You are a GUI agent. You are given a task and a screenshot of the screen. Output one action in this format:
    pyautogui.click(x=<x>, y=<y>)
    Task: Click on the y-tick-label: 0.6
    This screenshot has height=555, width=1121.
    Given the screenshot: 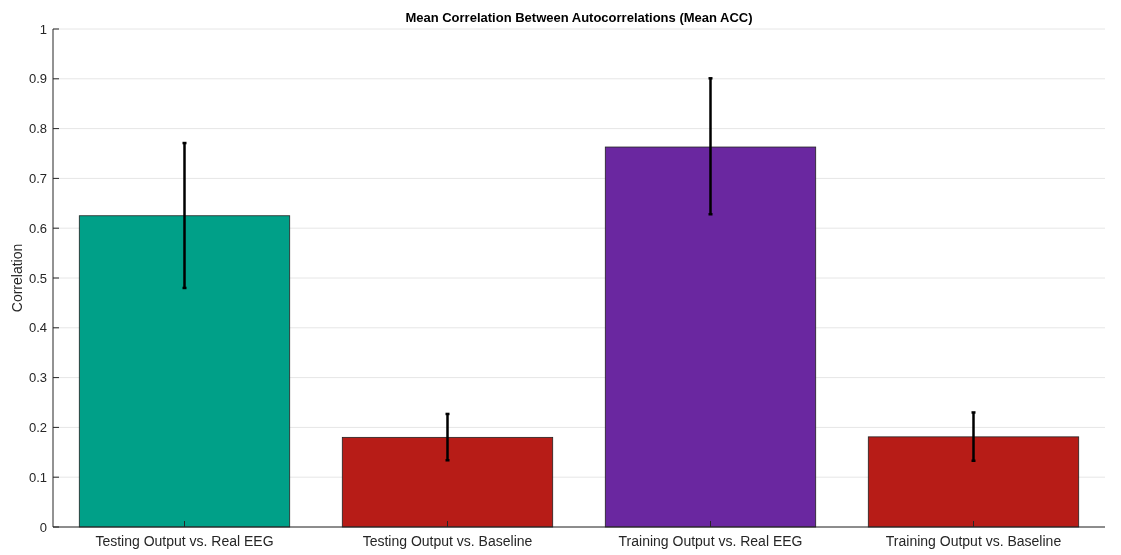 What is the action you would take?
    pyautogui.click(x=37, y=228)
    